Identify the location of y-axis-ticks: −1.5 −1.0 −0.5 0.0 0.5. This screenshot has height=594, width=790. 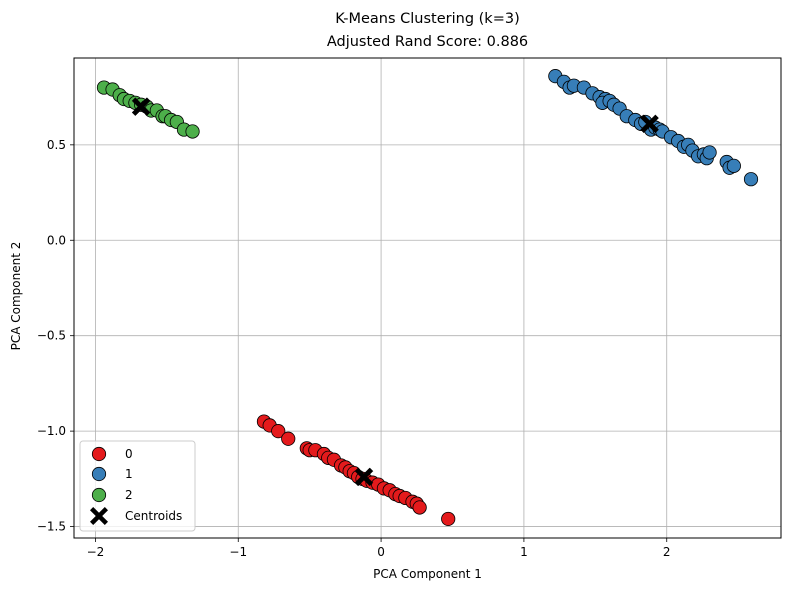
(55, 336).